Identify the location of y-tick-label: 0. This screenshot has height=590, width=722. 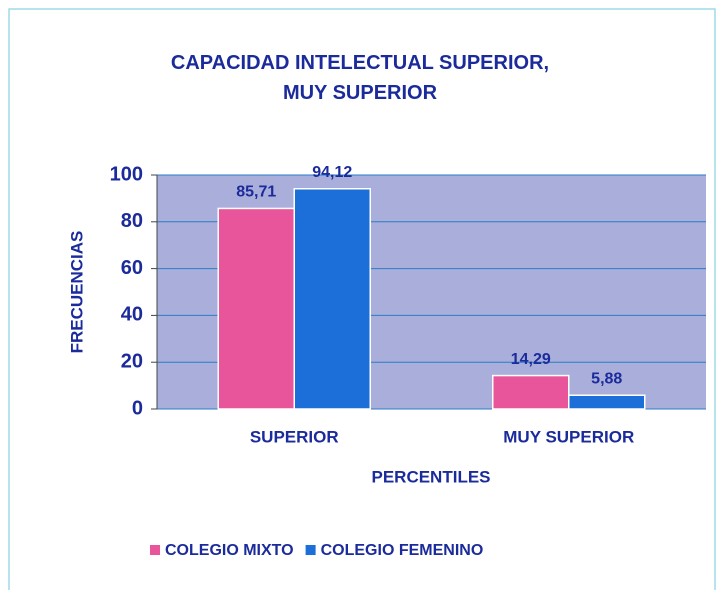
(137, 408).